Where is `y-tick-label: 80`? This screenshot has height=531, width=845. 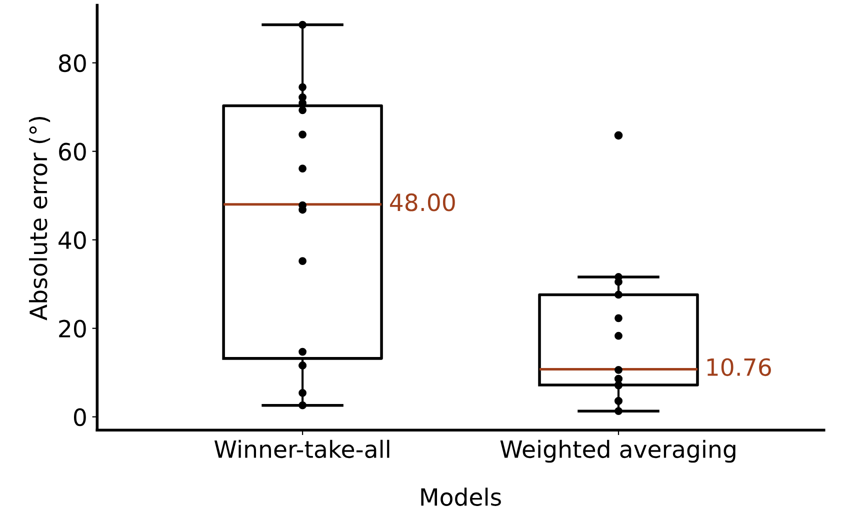
y-tick-label: 80 is located at coordinates (72, 63).